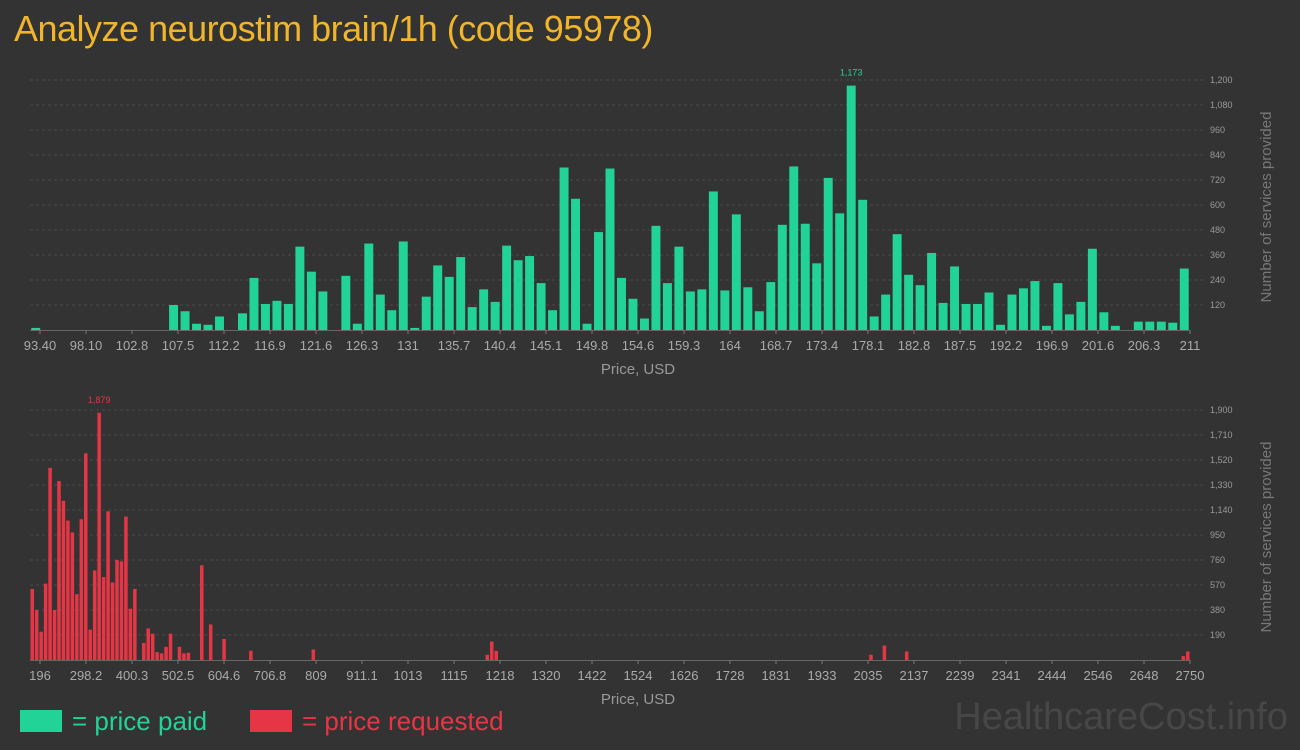 This screenshot has width=1300, height=750. Describe the element at coordinates (868, 345) in the screenshot. I see `x-tick-label: 178.1` at that location.